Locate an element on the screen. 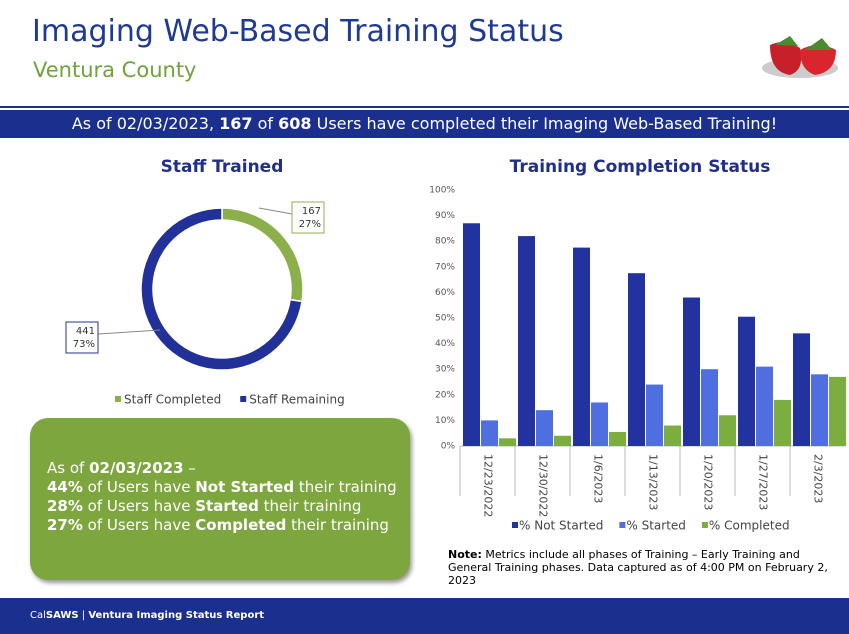 This screenshot has width=849, height=634. text-run: | is located at coordinates (83, 615).